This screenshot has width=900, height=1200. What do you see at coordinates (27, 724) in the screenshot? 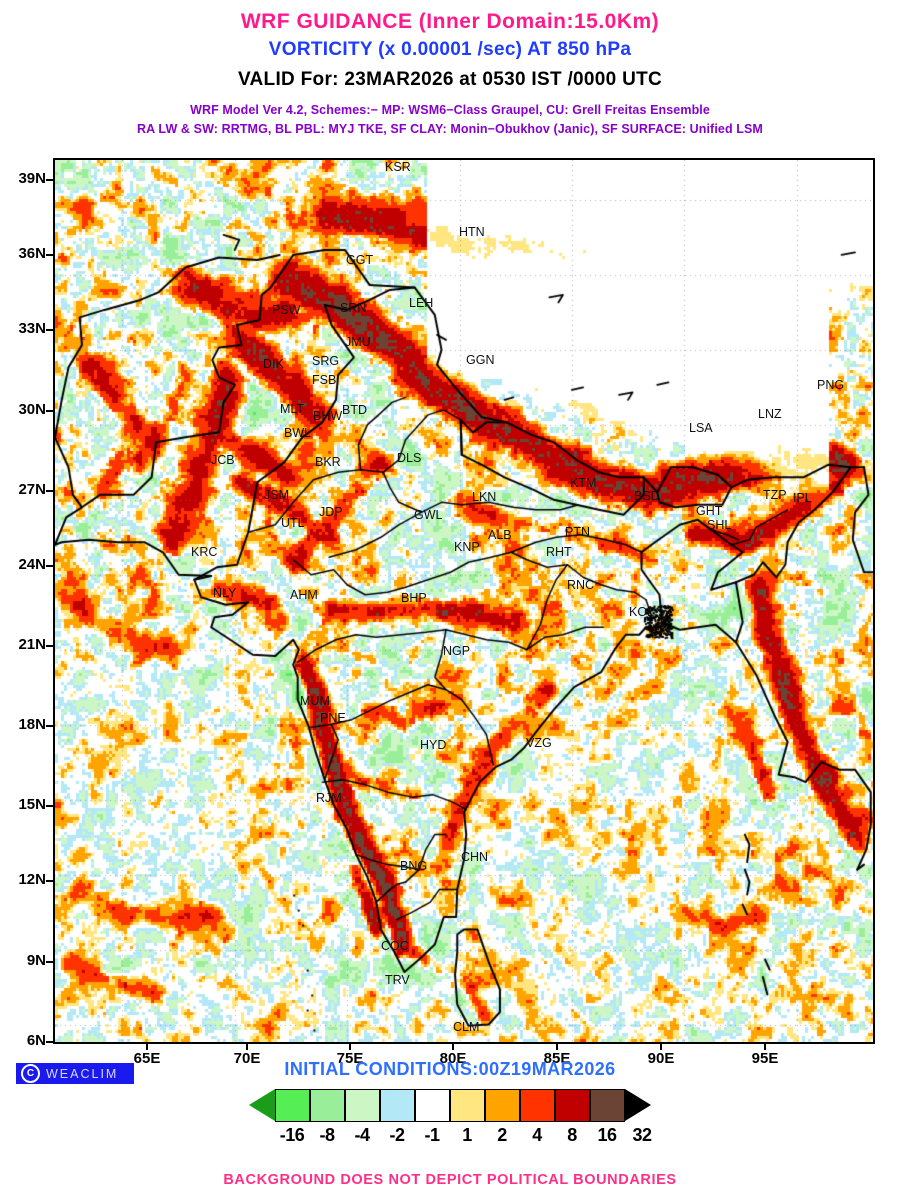
I see `lat-tick-18N: 18N` at bounding box center [27, 724].